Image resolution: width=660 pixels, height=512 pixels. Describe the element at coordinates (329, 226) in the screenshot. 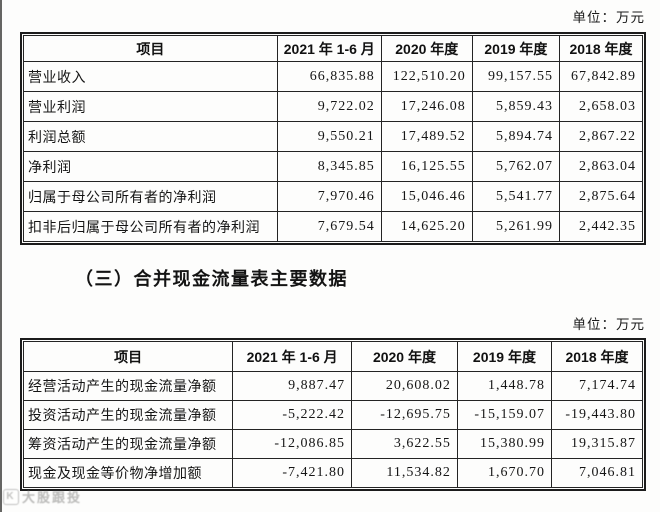

I see `cell-value: 7,679.54` at that location.